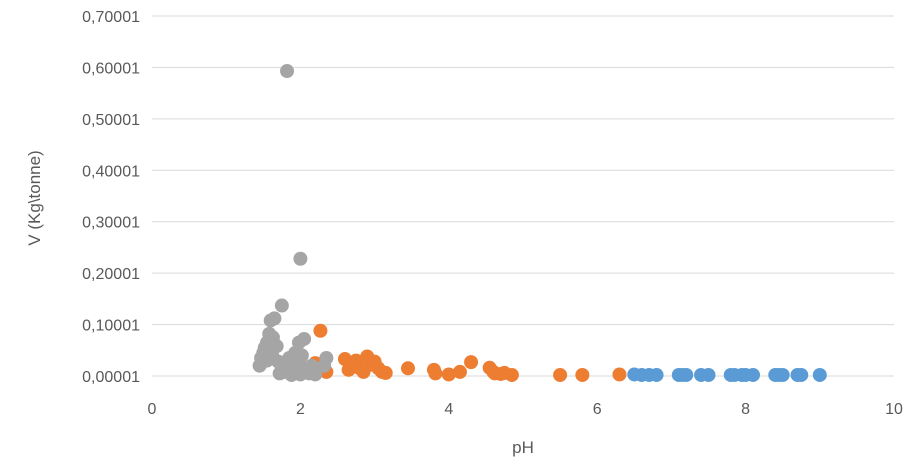 The height and width of the screenshot is (465, 912). Describe the element at coordinates (300, 409) in the screenshot. I see `x-tick-label: 2` at that location.